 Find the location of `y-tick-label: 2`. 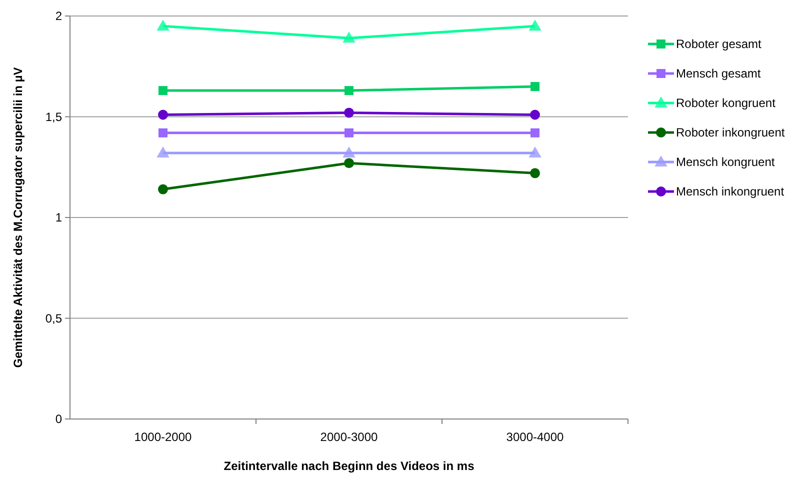

y-tick-label: 2 is located at coordinates (58, 16).